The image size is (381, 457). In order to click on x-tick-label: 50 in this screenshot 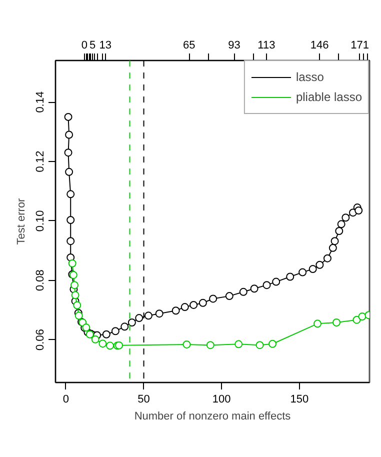, I will do `click(144, 400)`.